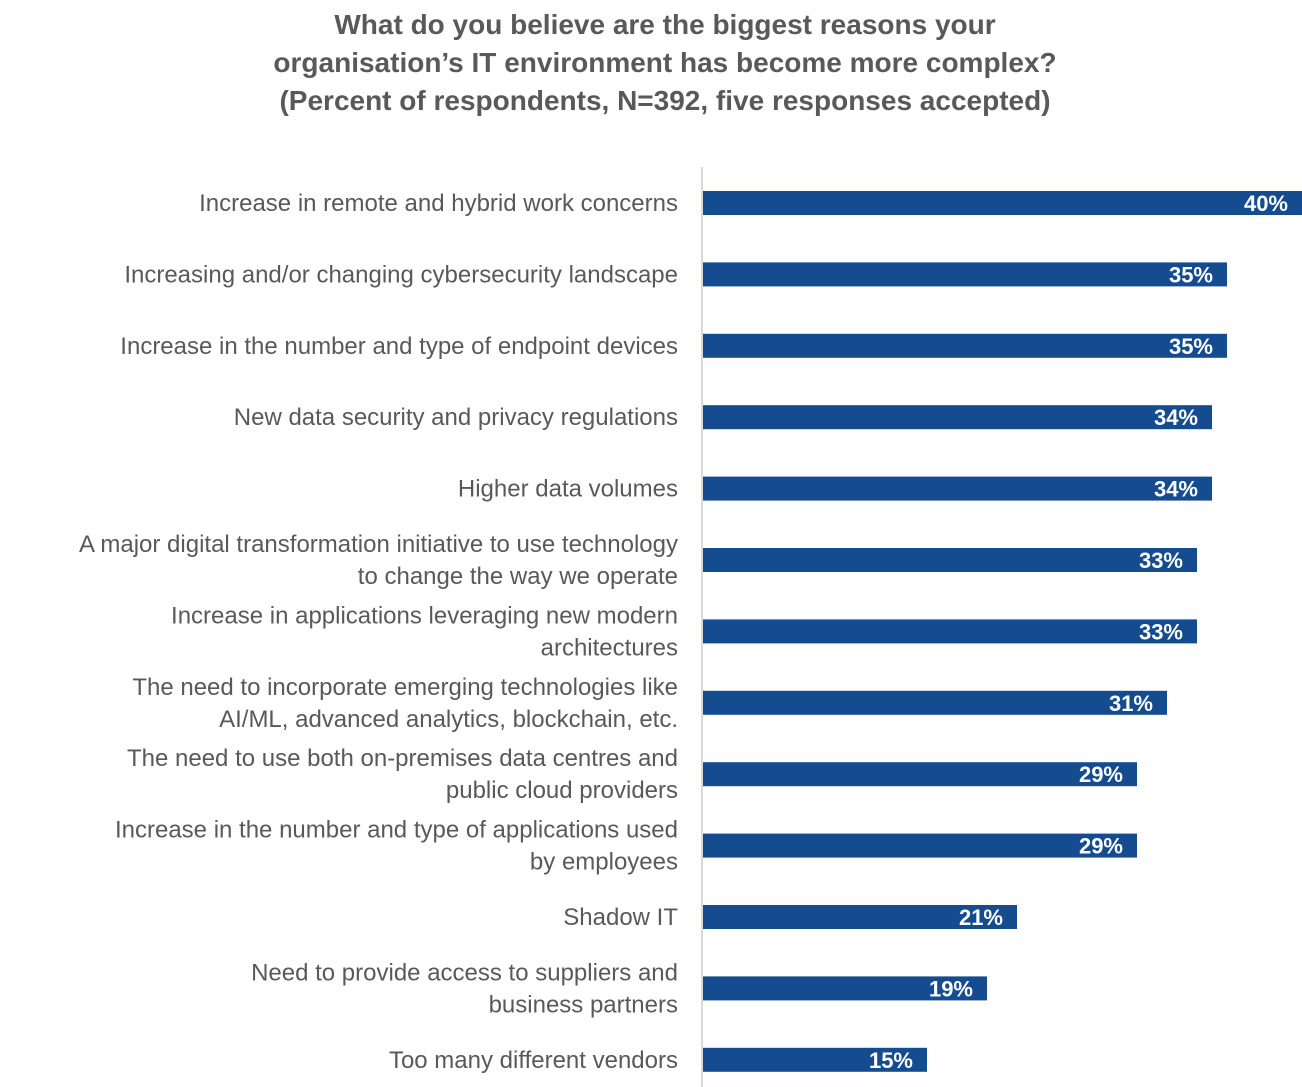  What do you see at coordinates (891, 1060) in the screenshot?
I see `data-label: 15%` at bounding box center [891, 1060].